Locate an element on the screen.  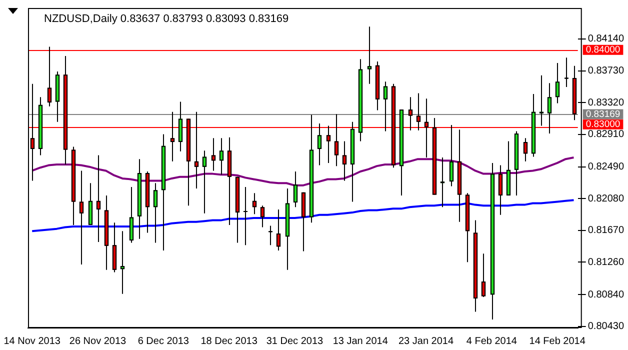
x-tick-label: 18 Dec 2013 is located at coordinates (229, 341).